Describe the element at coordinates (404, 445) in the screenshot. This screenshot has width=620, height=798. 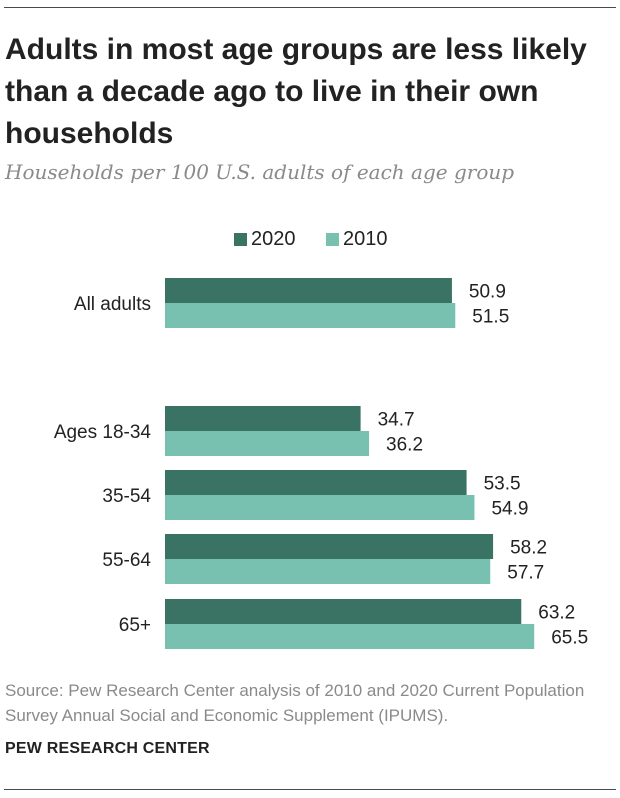
I see `value-label-ages-18-34-2010: 36.2` at that location.